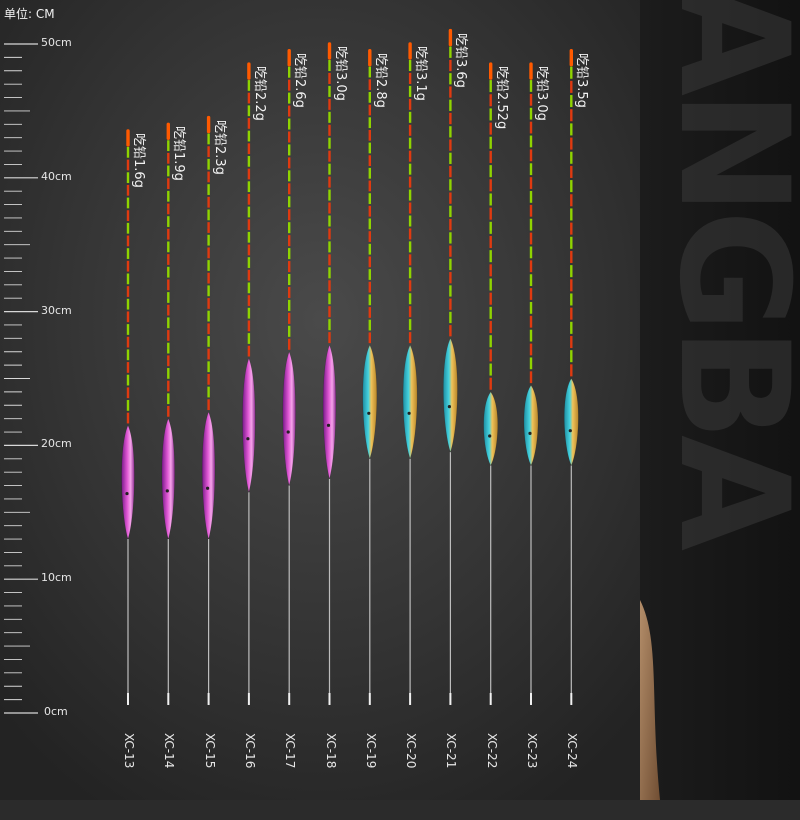 The height and width of the screenshot is (820, 800). What do you see at coordinates (501, 98) in the screenshot?
I see `float-weight-label: 吃铅2.52g` at bounding box center [501, 98].